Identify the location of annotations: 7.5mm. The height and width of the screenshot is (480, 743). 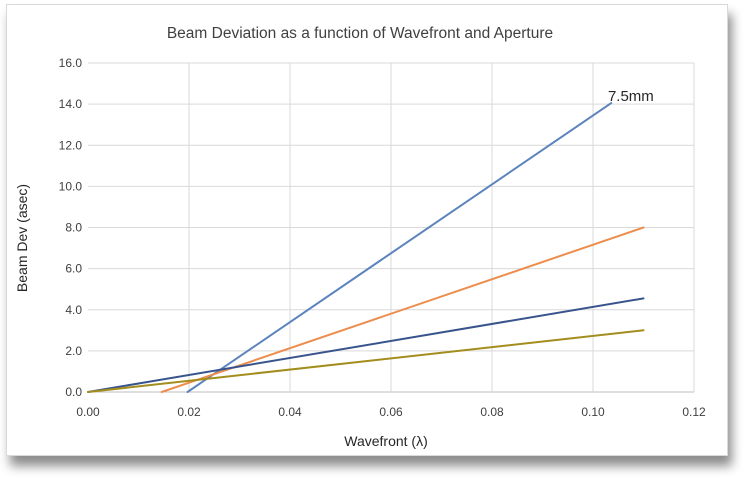
(631, 96).